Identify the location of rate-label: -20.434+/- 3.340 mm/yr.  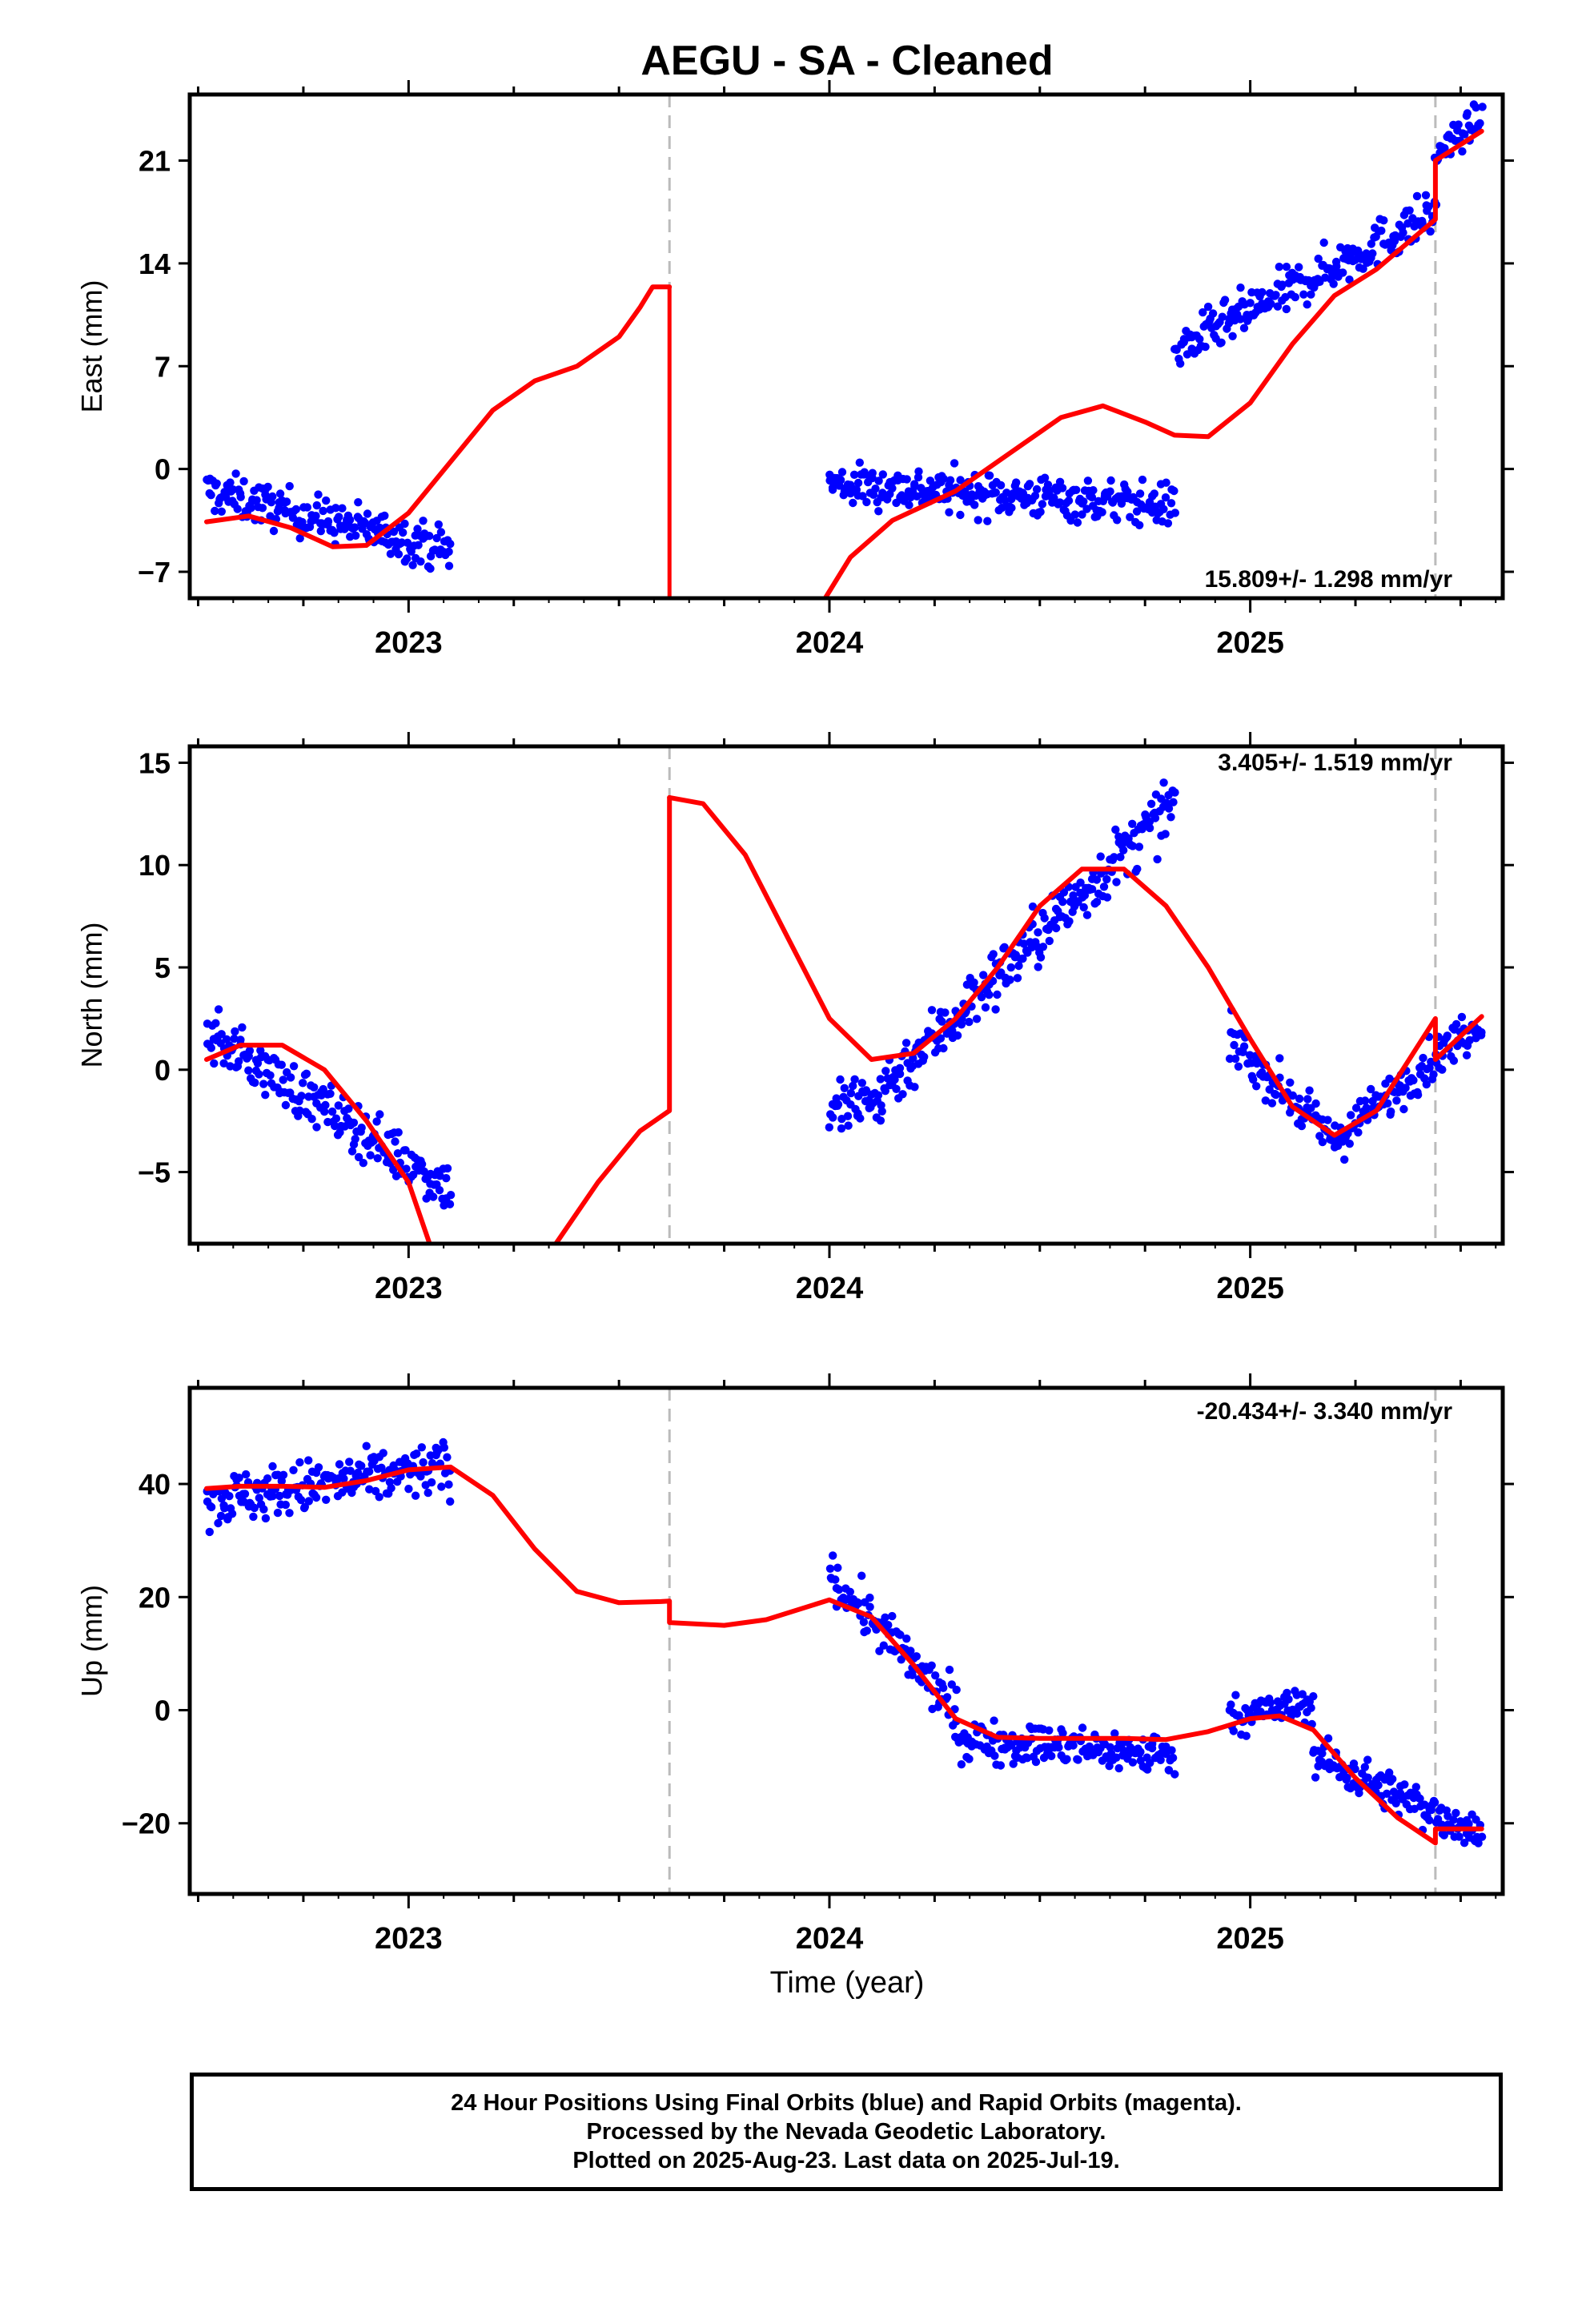
(1325, 1411).